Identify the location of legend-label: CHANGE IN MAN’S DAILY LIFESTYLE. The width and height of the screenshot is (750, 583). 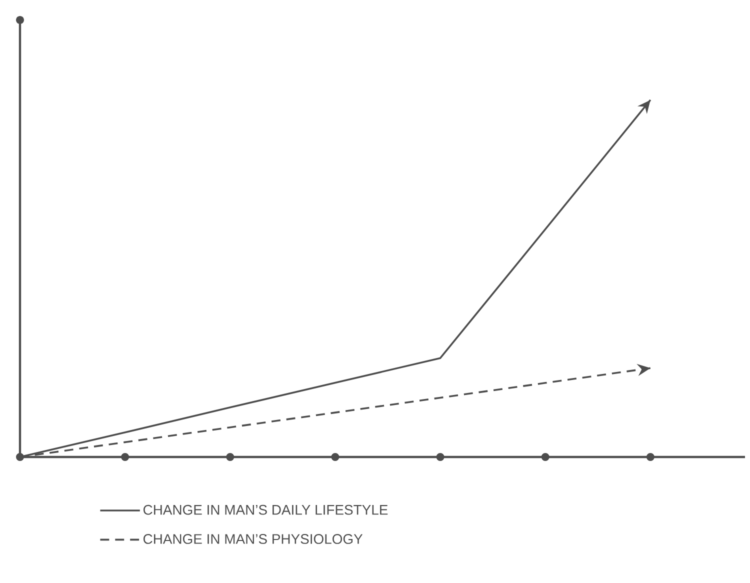
(265, 509).